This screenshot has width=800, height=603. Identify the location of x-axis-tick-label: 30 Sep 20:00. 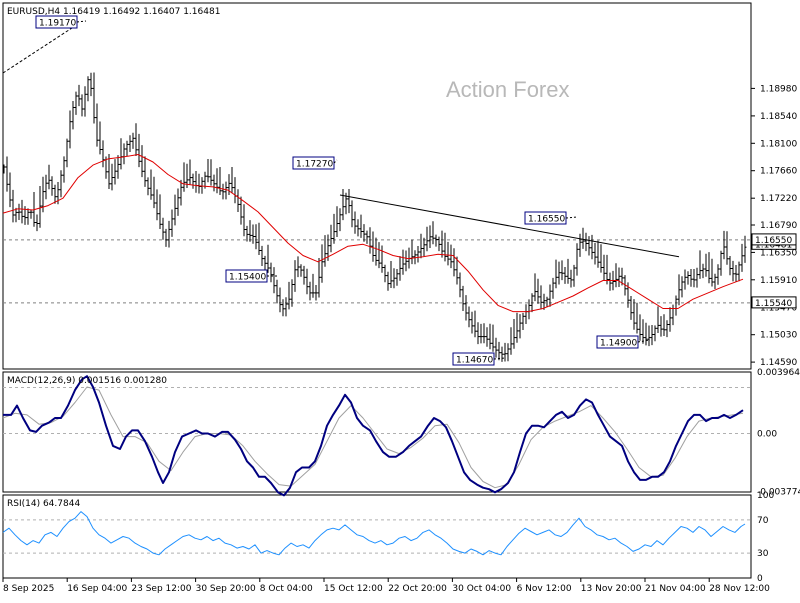
(226, 589).